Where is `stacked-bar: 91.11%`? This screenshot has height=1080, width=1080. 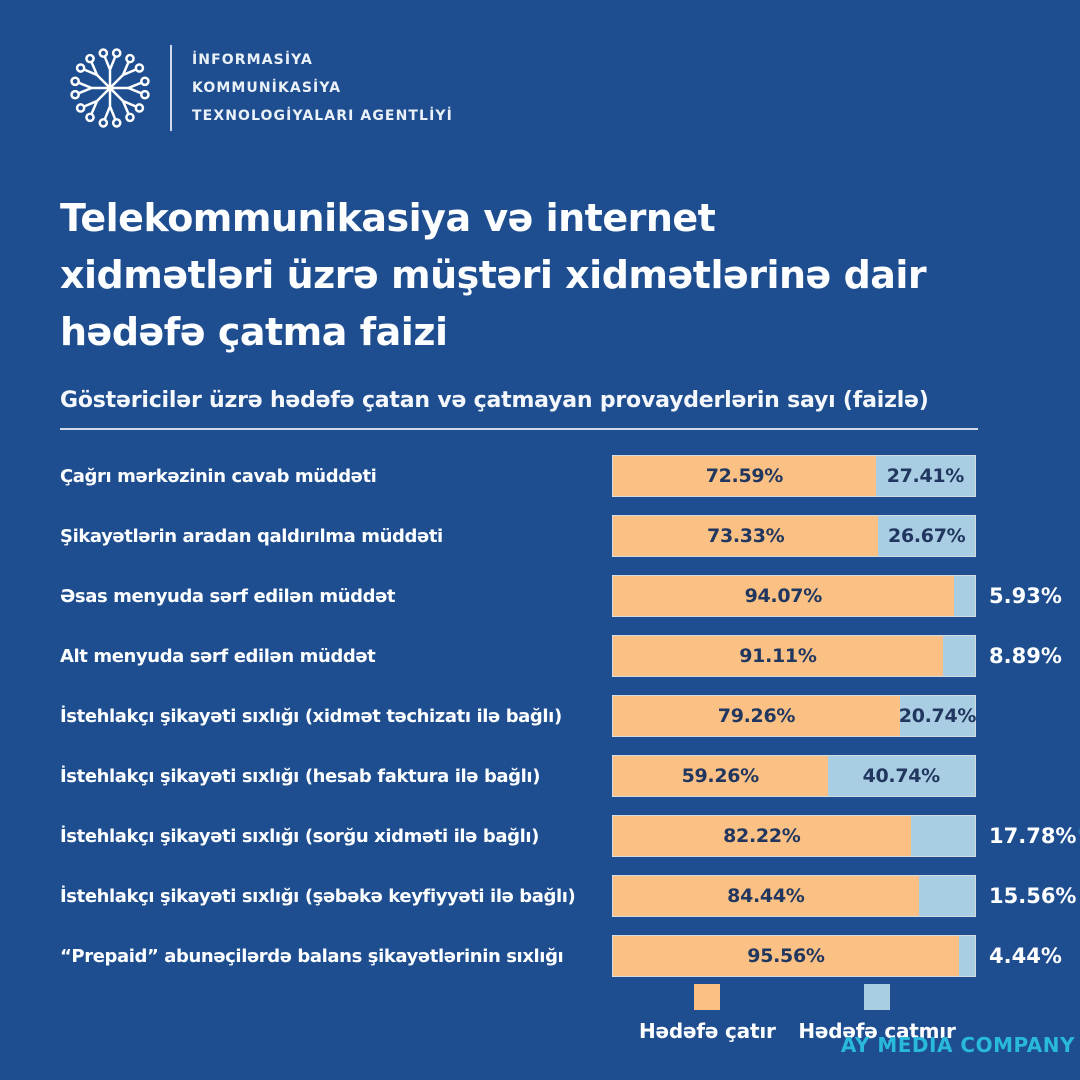
stacked-bar: 91.11% is located at coordinates (794, 656).